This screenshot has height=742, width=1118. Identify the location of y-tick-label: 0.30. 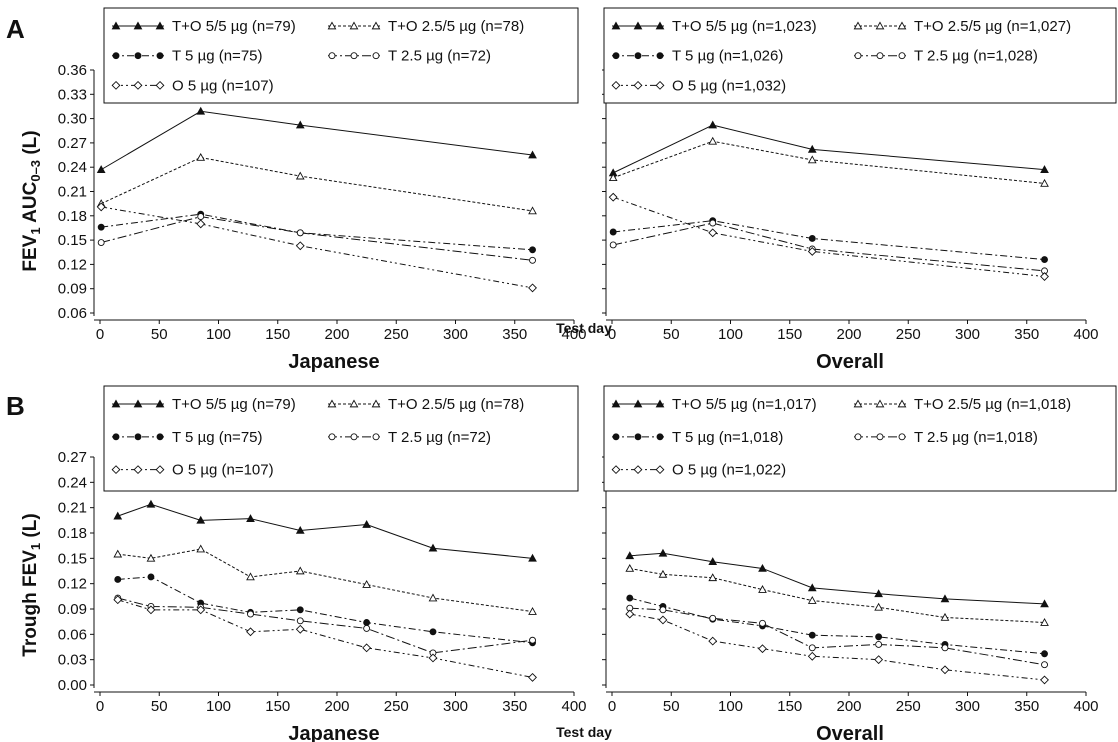
(72, 119).